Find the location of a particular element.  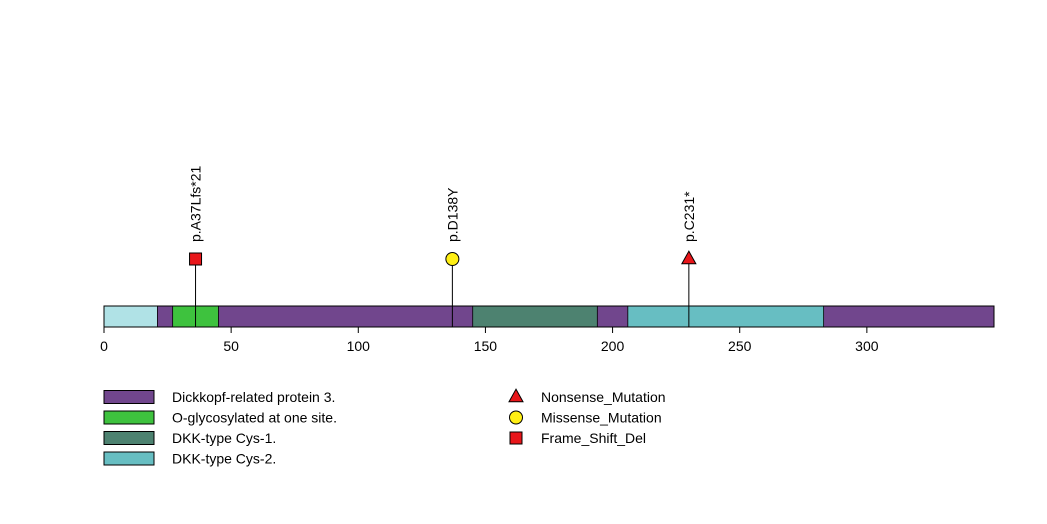

protein-track is located at coordinates (549, 316).